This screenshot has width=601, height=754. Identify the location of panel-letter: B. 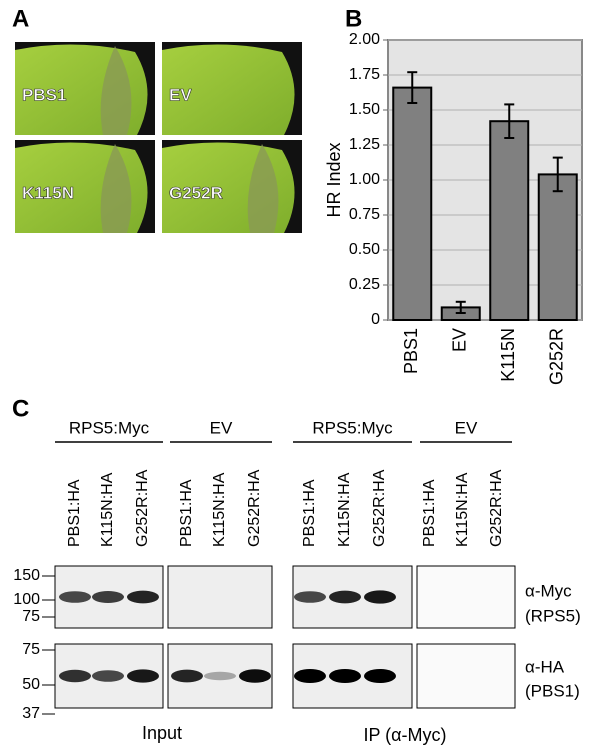
(353, 18).